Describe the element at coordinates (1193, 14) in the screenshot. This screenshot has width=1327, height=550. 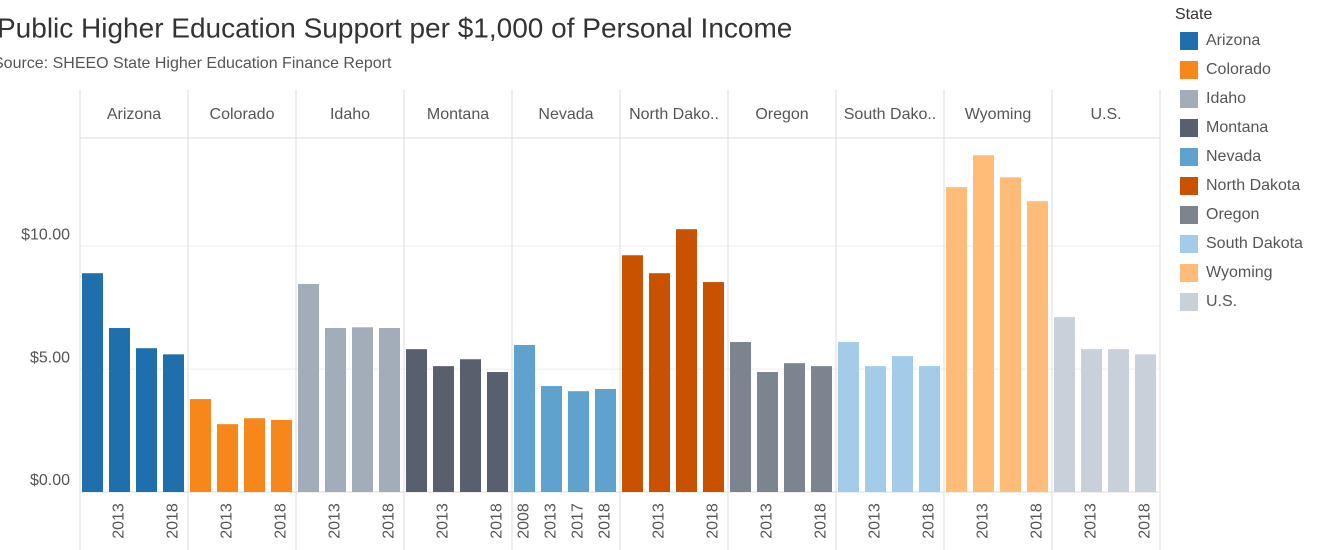
I see `legend-title: State` at that location.